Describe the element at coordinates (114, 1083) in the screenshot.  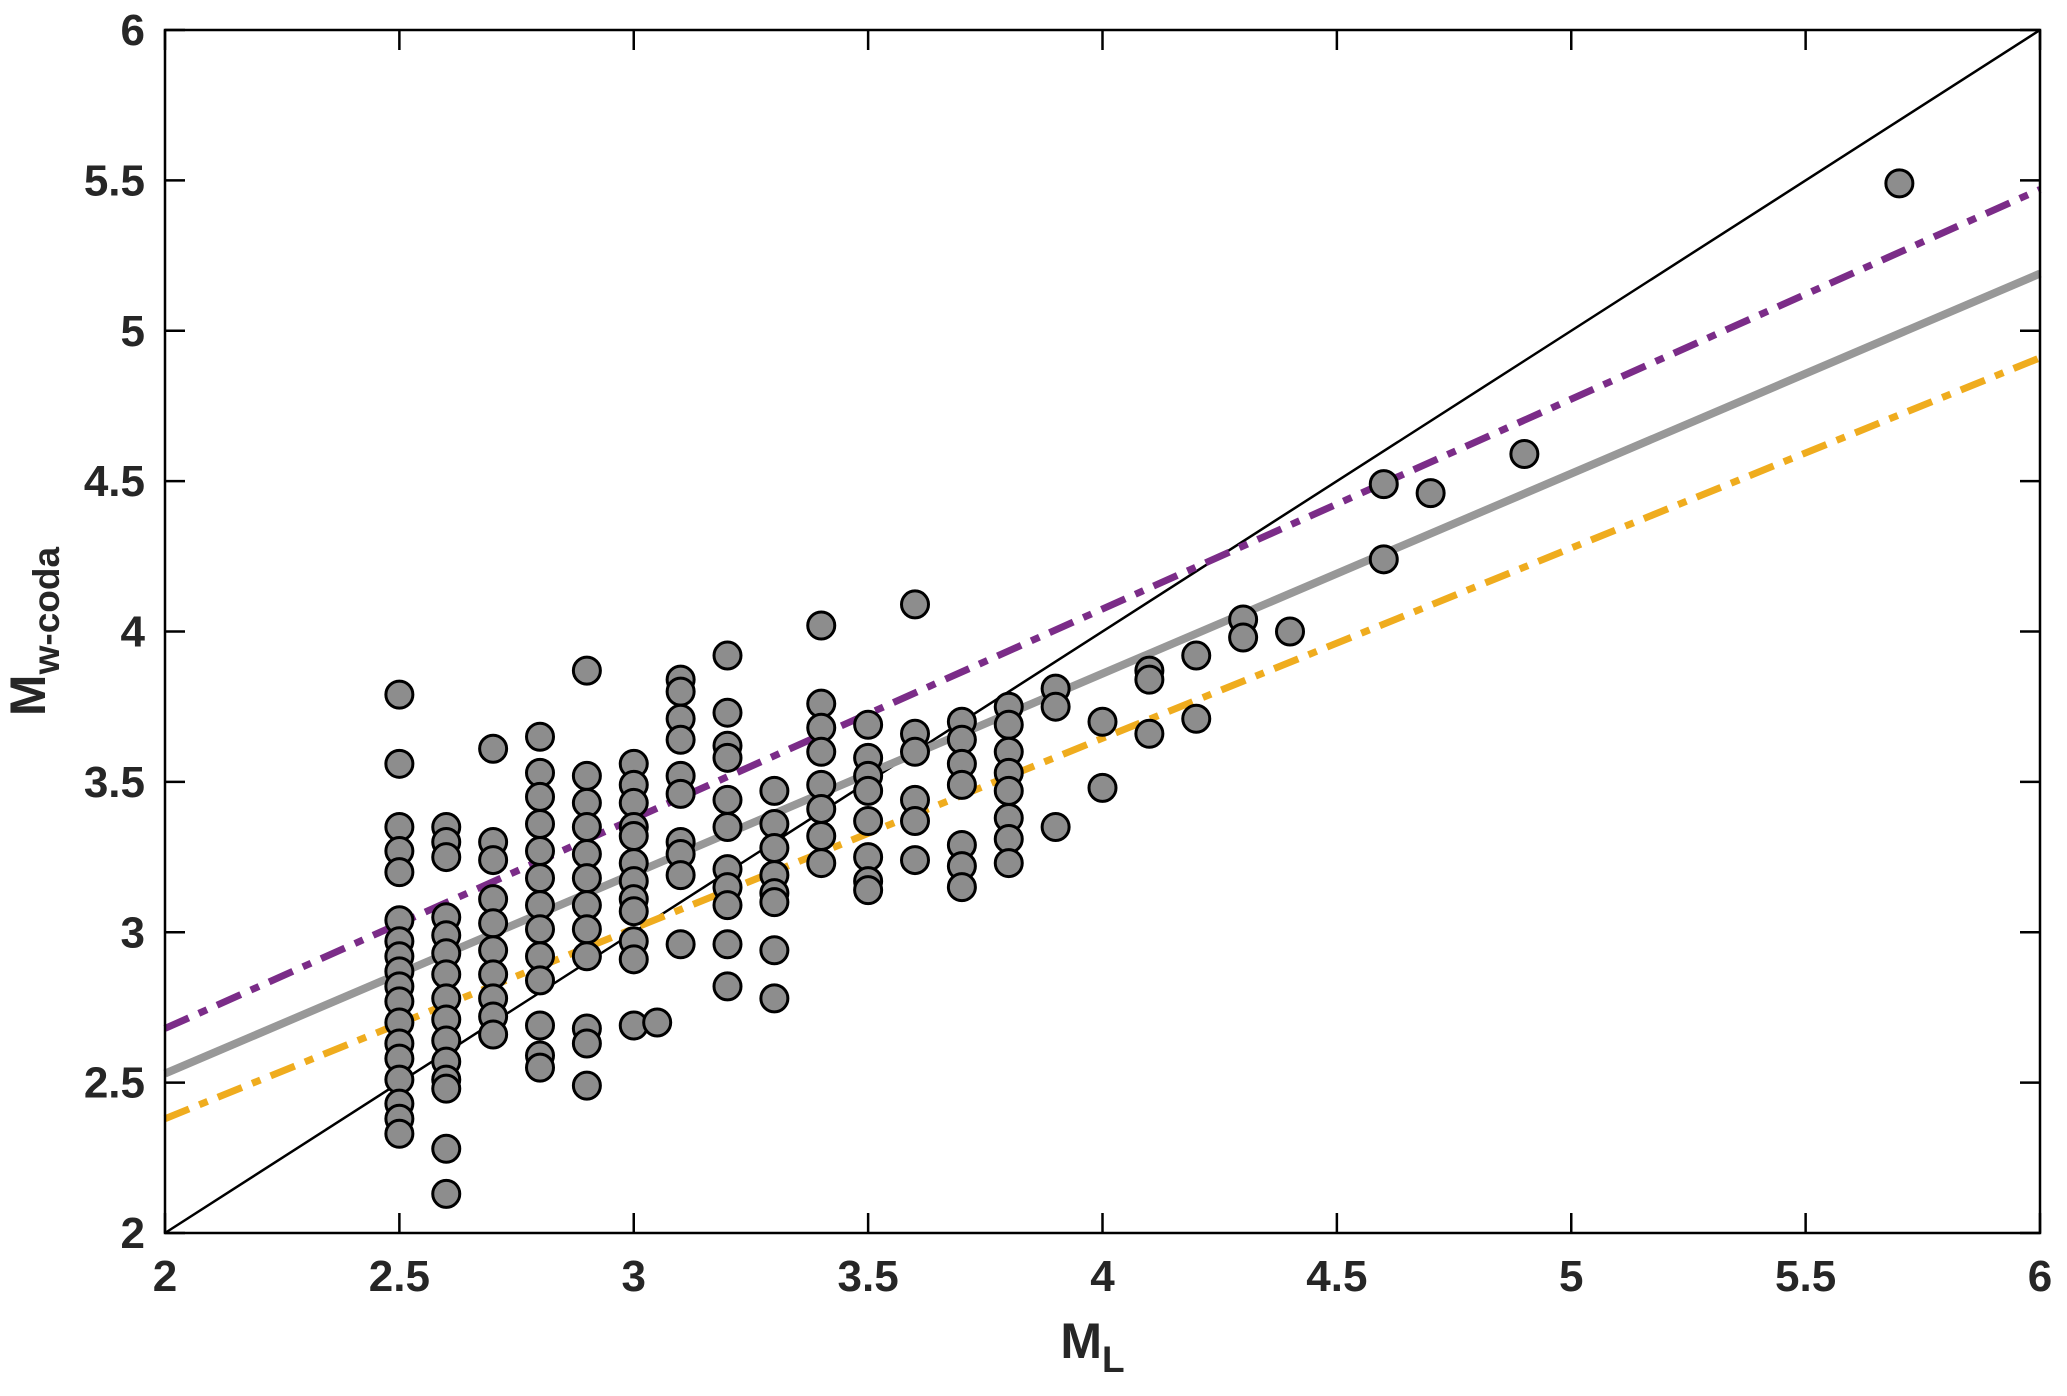
I see `y-tick-label: 2.5` at that location.